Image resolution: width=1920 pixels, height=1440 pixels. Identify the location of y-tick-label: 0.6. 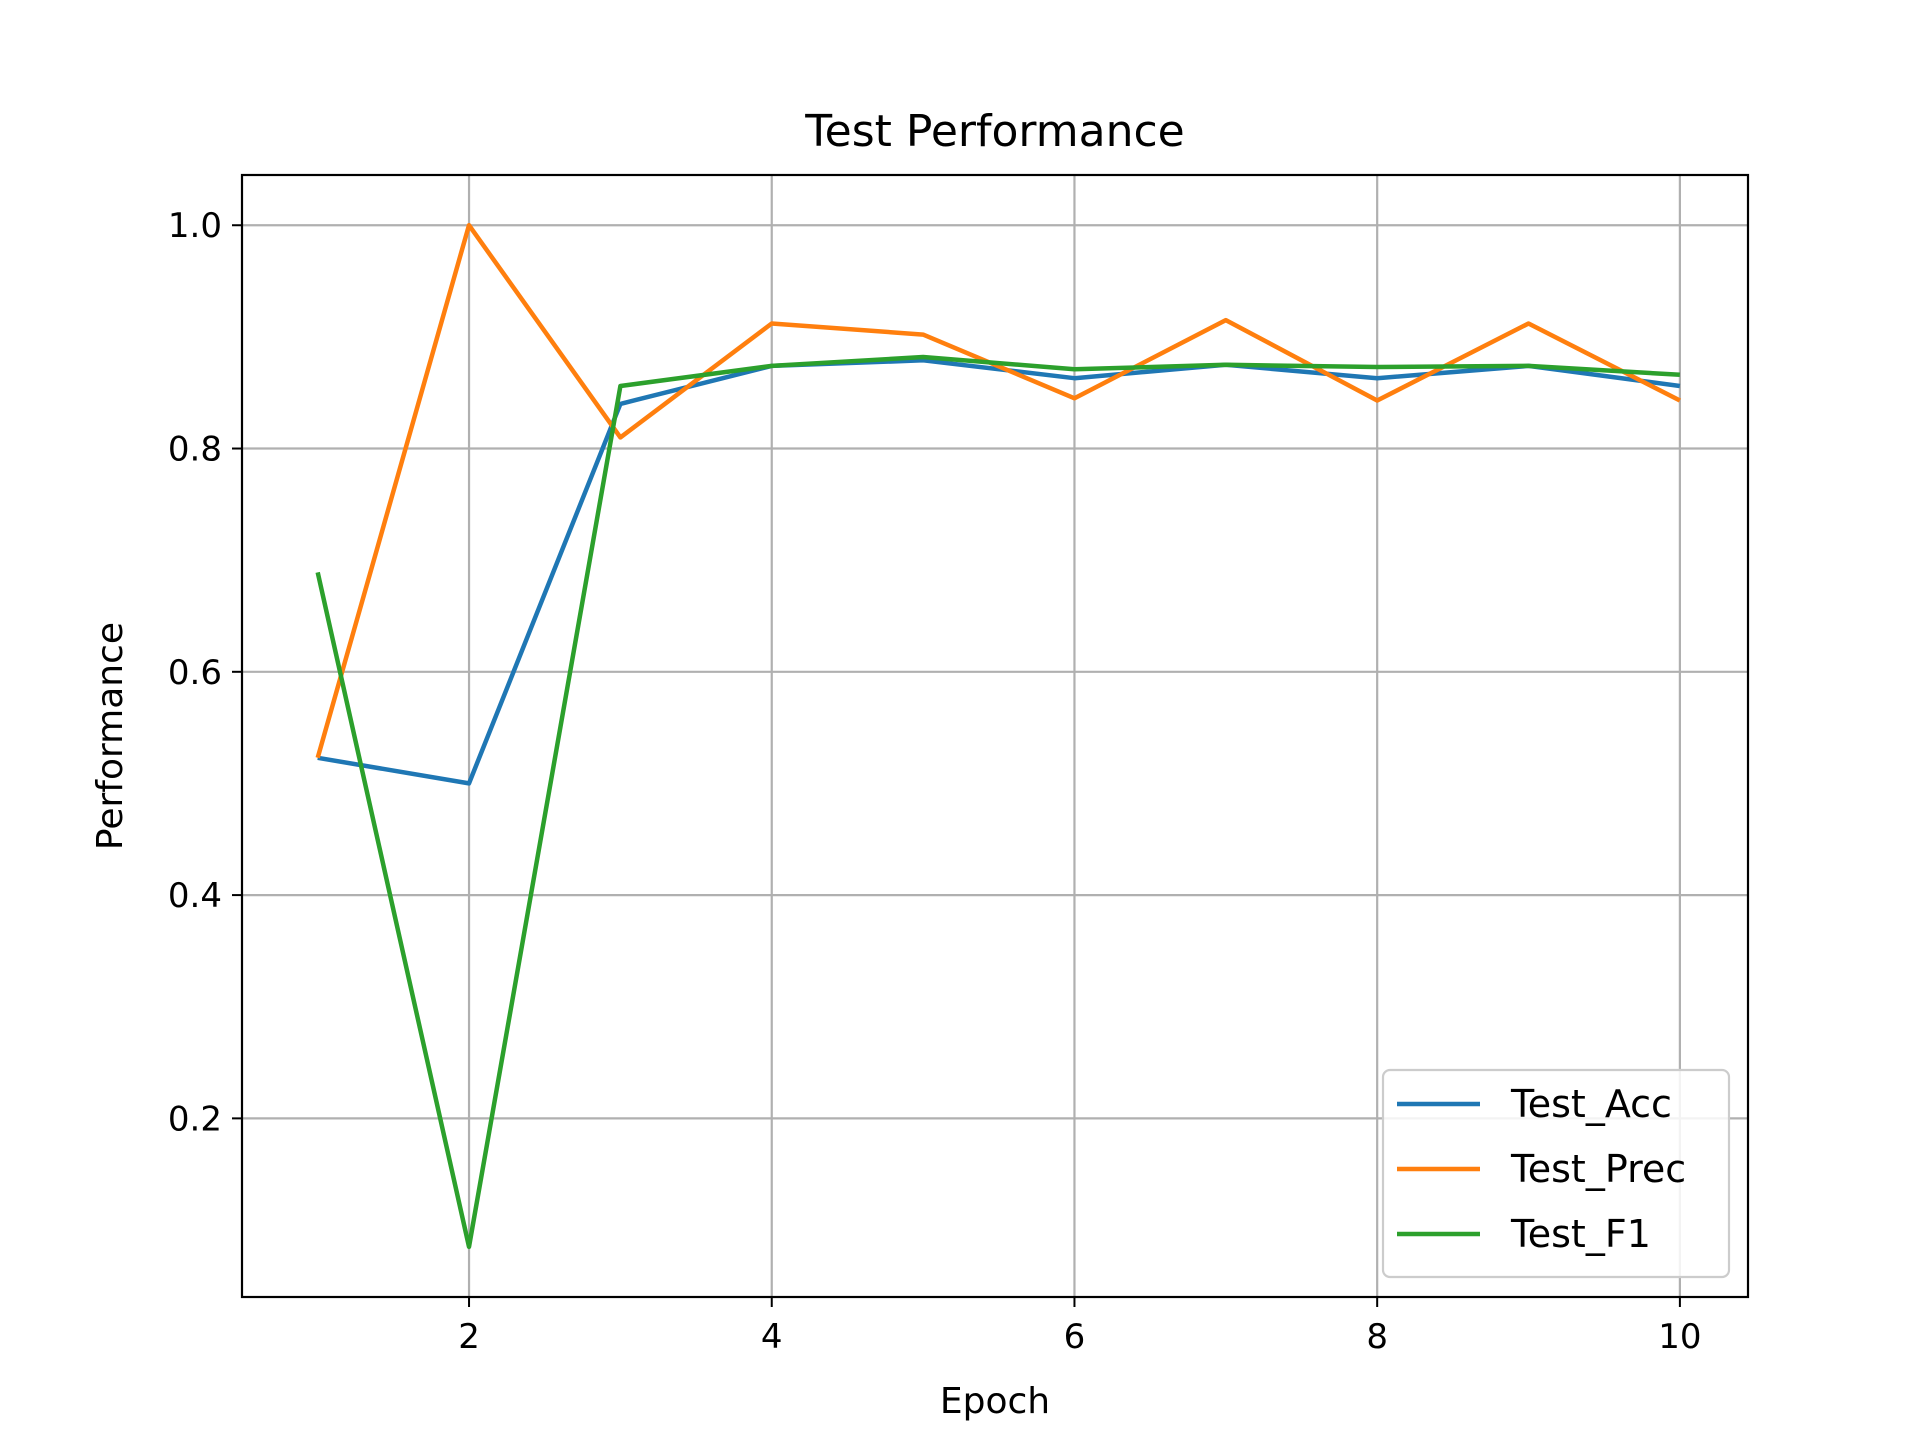
(195, 673).